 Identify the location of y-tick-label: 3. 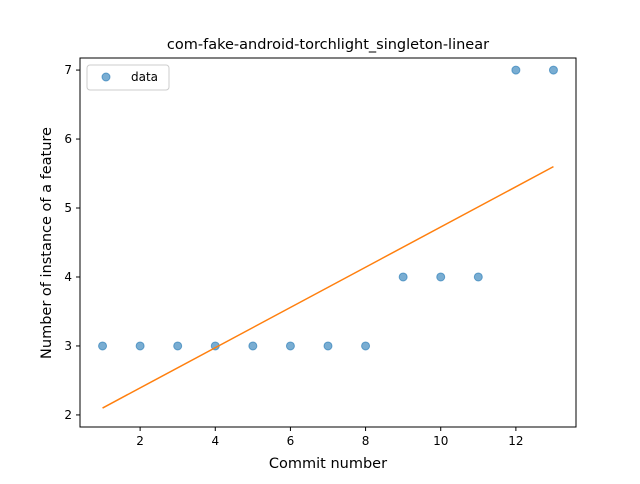
(68, 346).